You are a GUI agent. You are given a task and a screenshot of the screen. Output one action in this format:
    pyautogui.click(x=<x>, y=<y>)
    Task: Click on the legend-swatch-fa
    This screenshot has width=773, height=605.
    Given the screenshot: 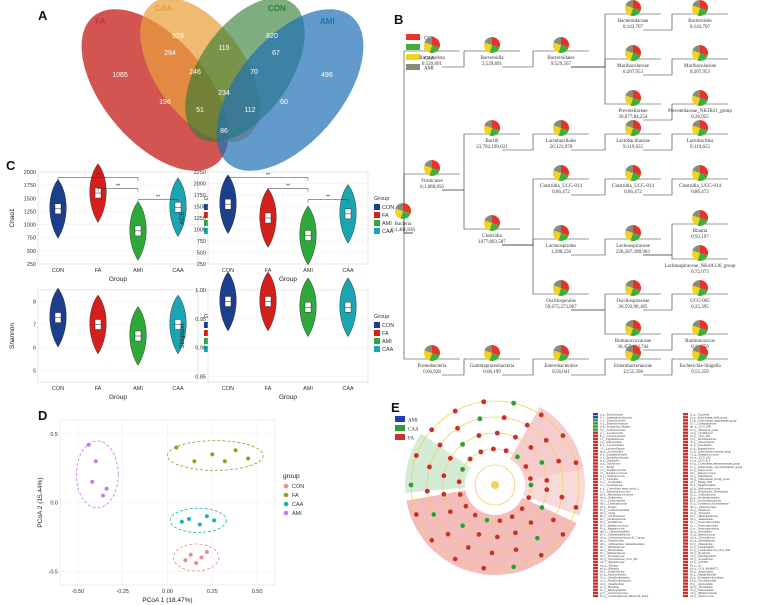 What is the action you would take?
    pyautogui.click(x=207, y=215)
    